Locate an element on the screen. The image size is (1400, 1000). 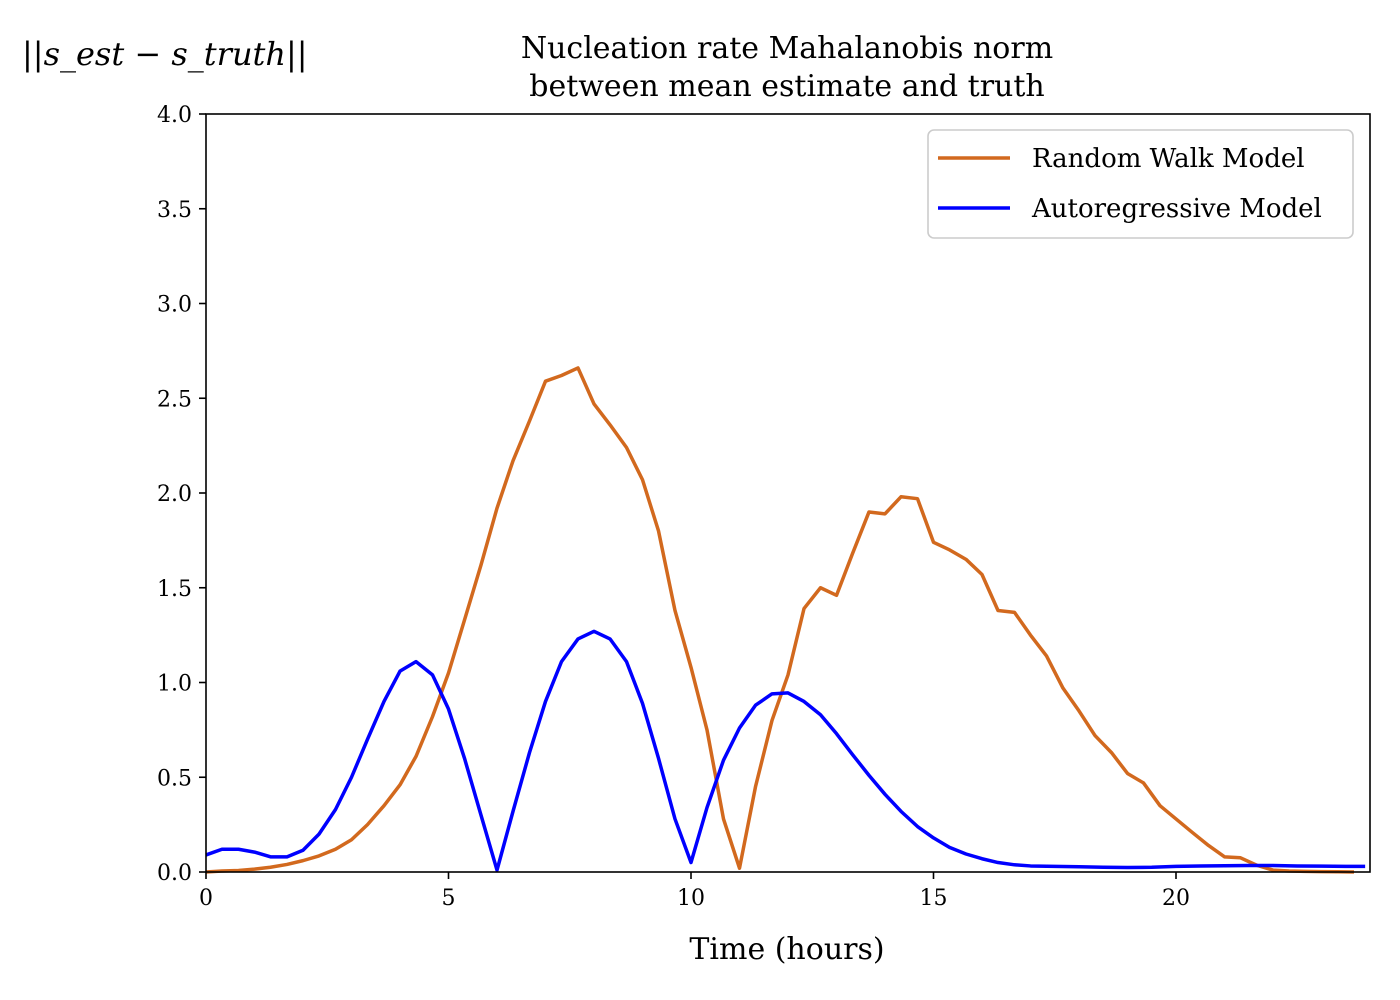
x-tick-label: 5 is located at coordinates (449, 898).